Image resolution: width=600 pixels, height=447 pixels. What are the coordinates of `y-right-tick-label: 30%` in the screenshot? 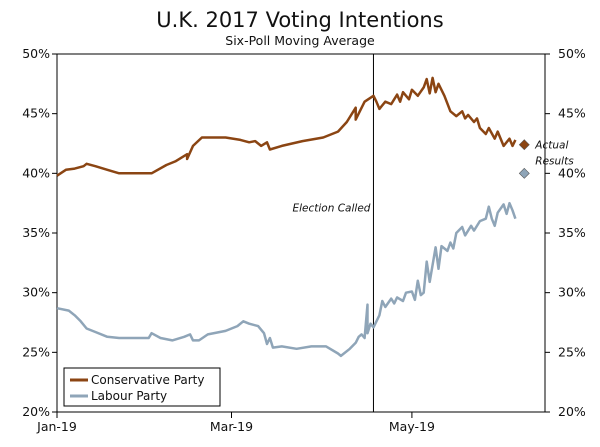 It's located at (572, 292).